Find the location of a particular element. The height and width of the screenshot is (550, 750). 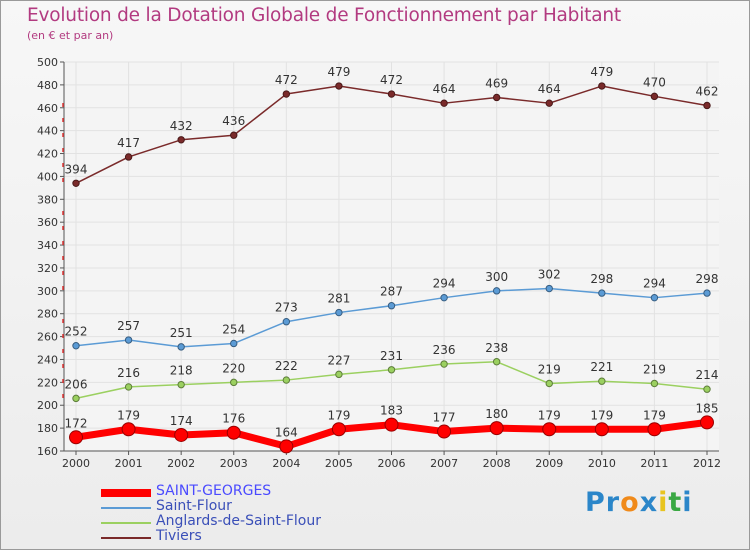

y-tick-label: 360 is located at coordinates (47, 222).